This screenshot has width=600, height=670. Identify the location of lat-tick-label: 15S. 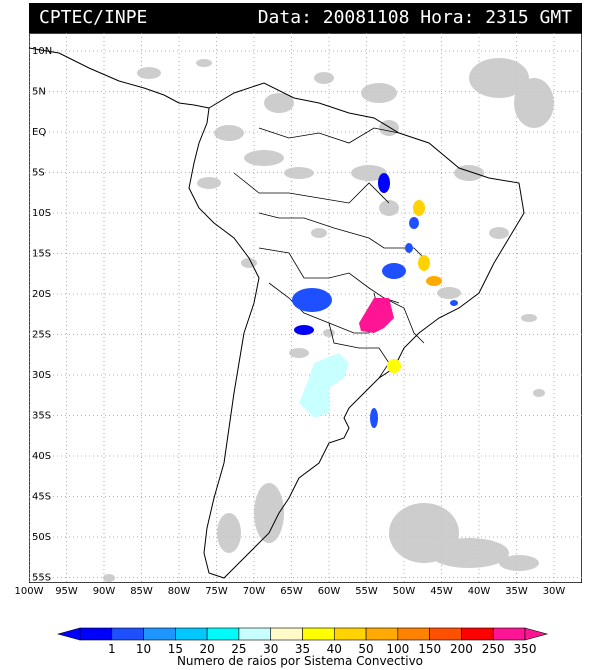
(41, 254).